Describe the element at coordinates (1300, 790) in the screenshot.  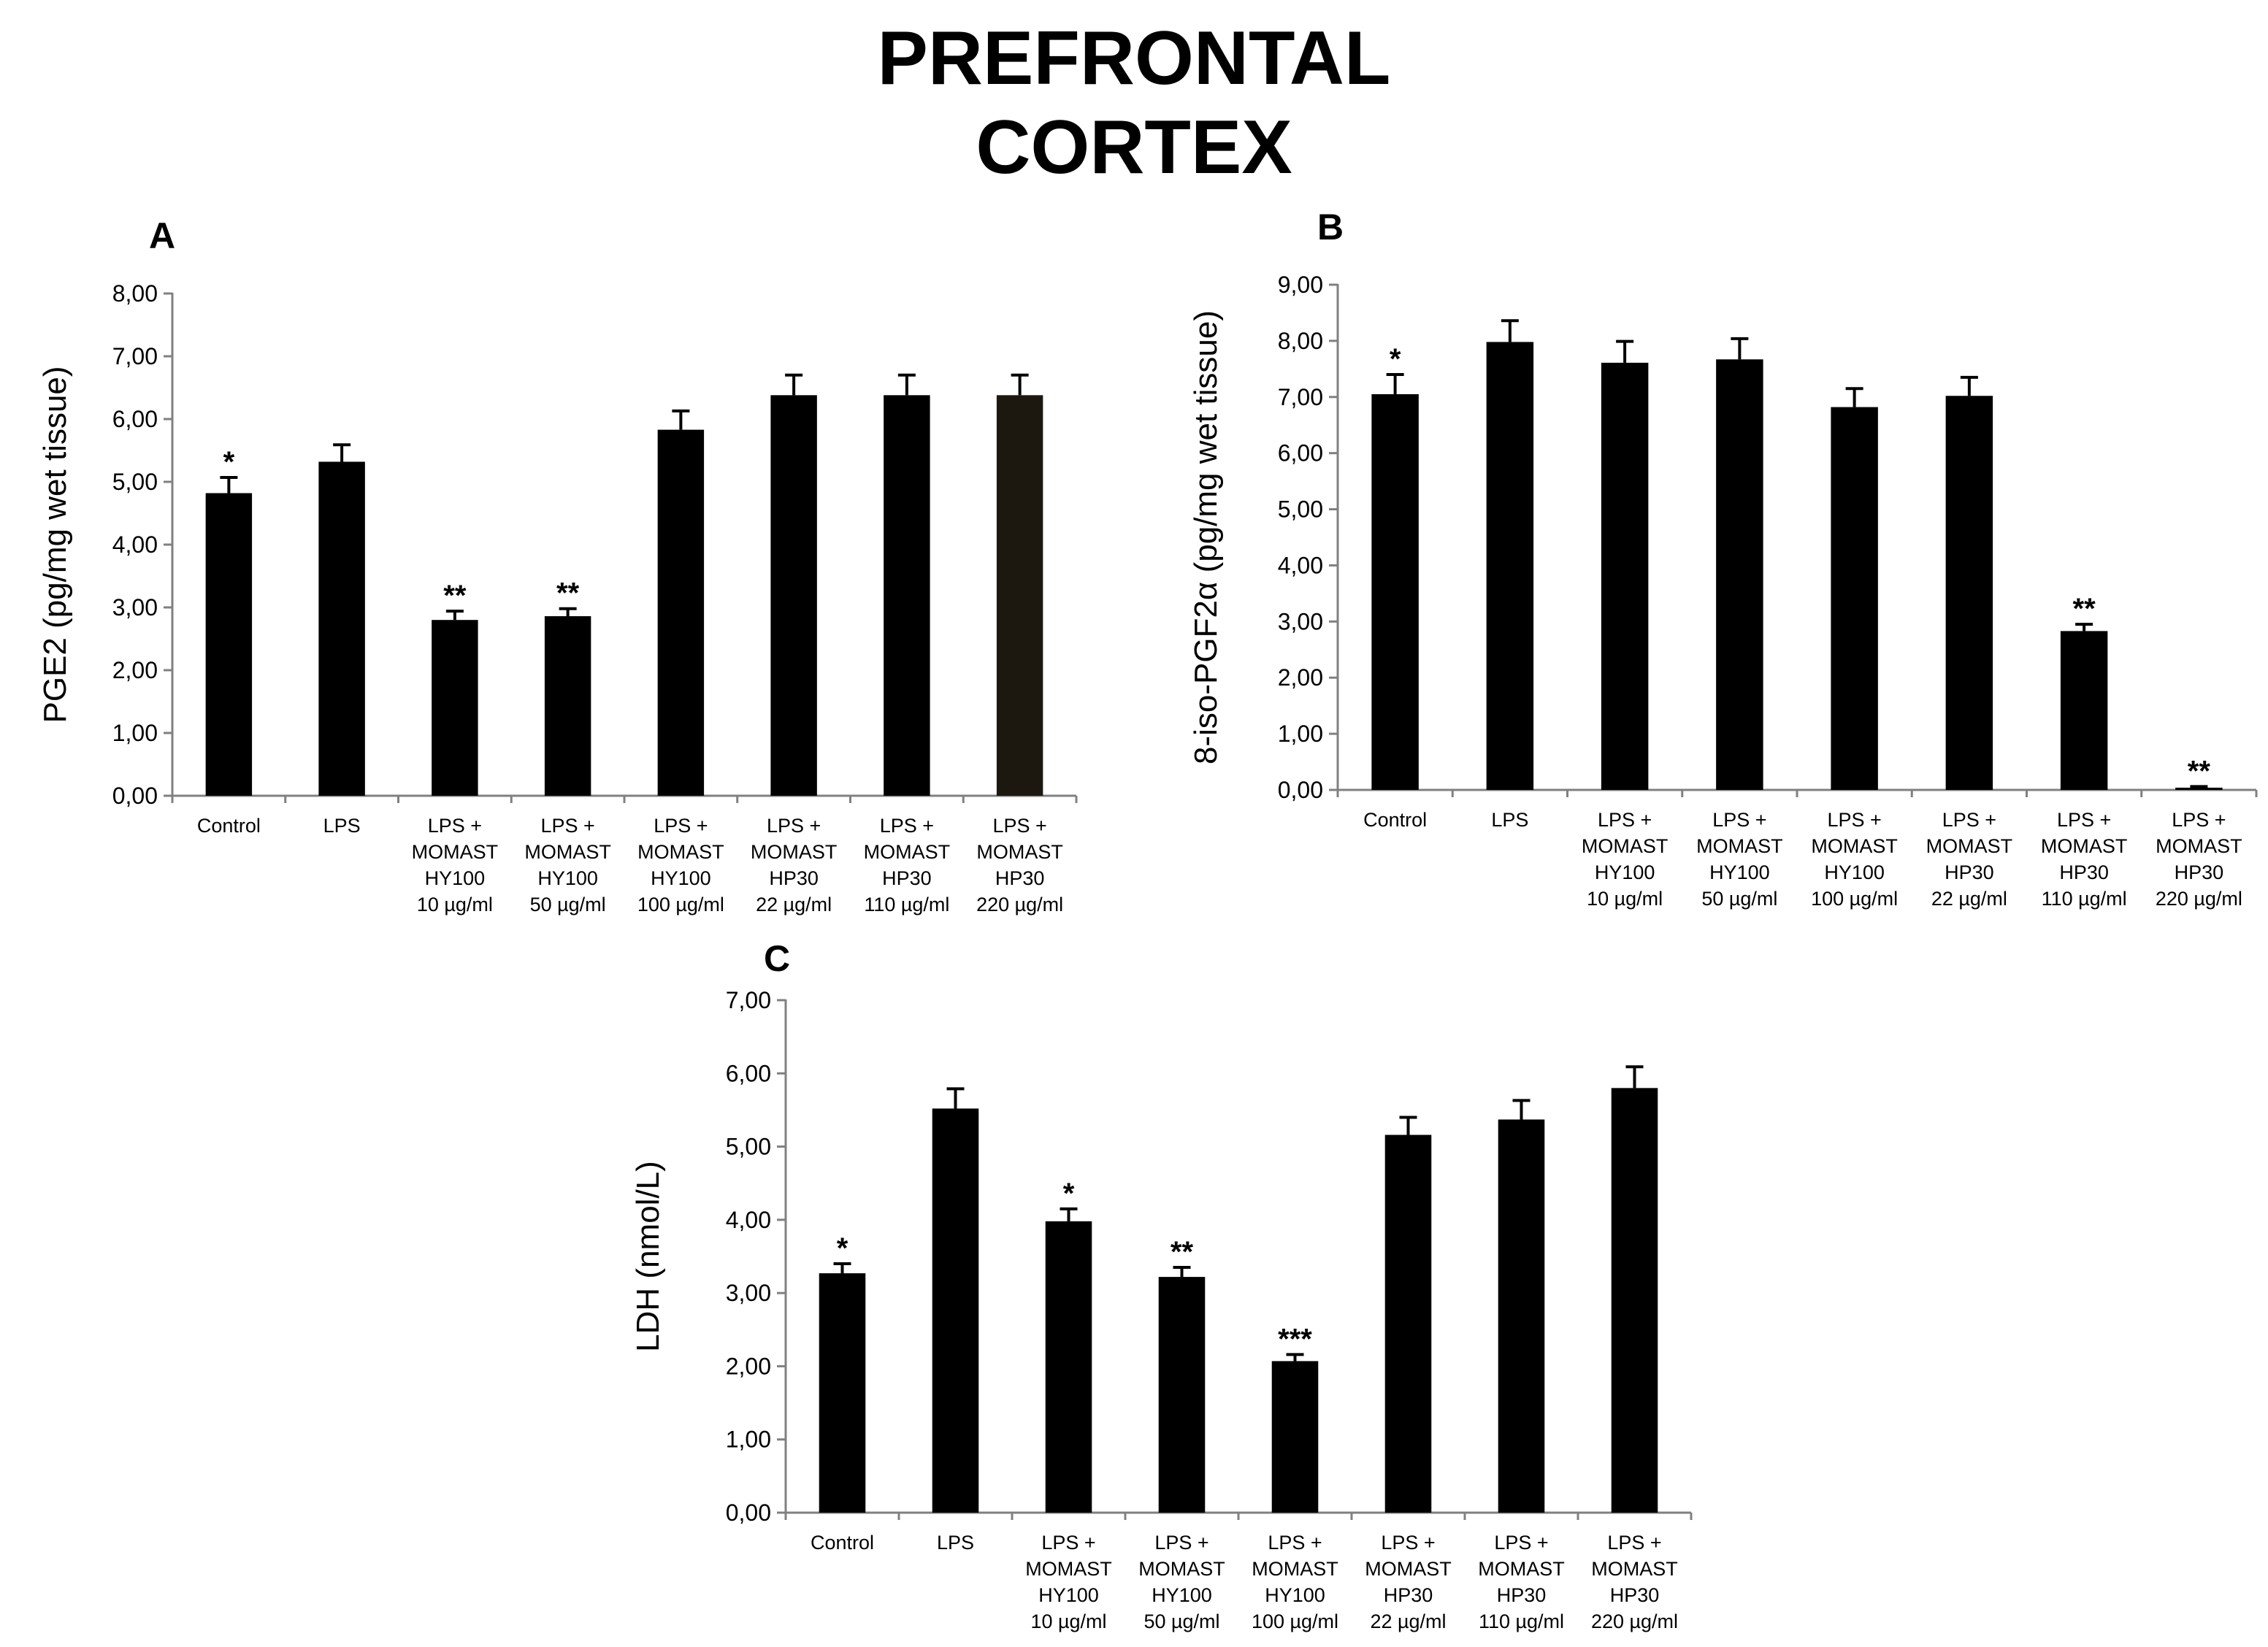
I see `y-tick-label: 0,00` at that location.